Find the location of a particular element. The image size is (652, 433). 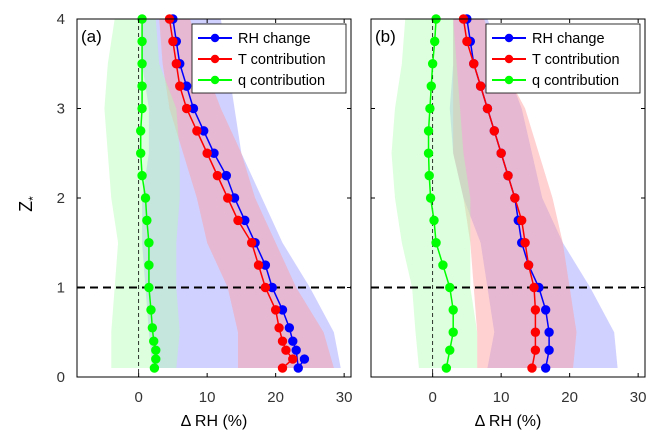

legend: RH change T contribution q contribution is located at coordinates (563, 58).